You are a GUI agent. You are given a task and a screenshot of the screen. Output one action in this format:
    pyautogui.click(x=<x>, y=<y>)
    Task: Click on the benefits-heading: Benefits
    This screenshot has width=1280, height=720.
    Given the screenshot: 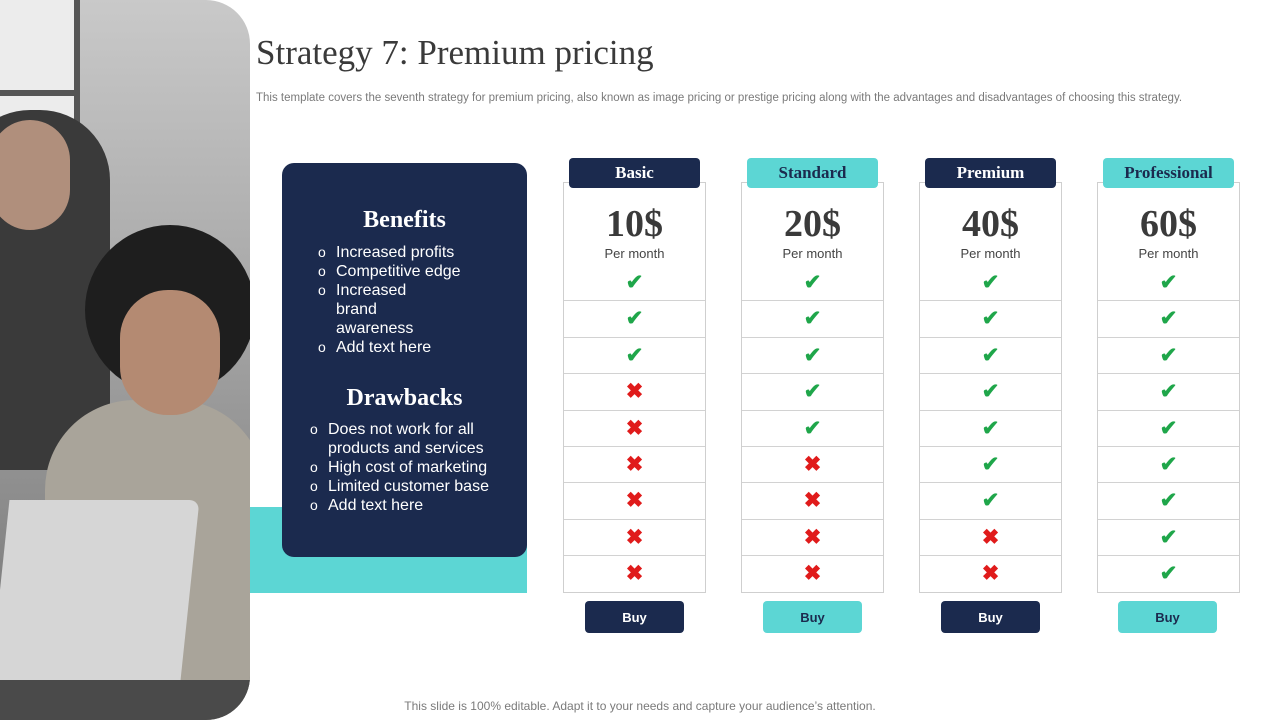 What is the action you would take?
    pyautogui.click(x=404, y=220)
    